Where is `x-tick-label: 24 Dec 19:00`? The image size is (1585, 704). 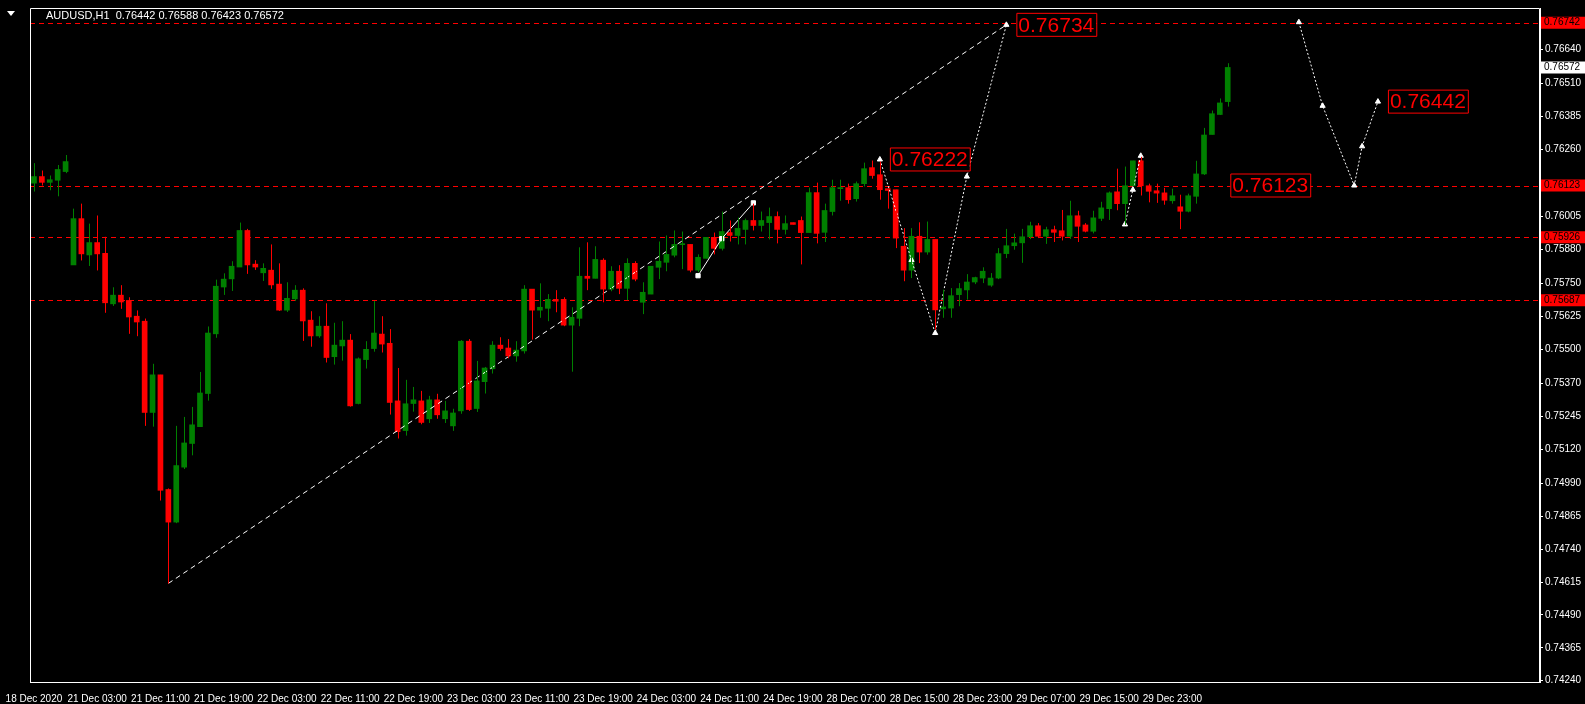
x-tick-label: 24 Dec 19:00 is located at coordinates (793, 698).